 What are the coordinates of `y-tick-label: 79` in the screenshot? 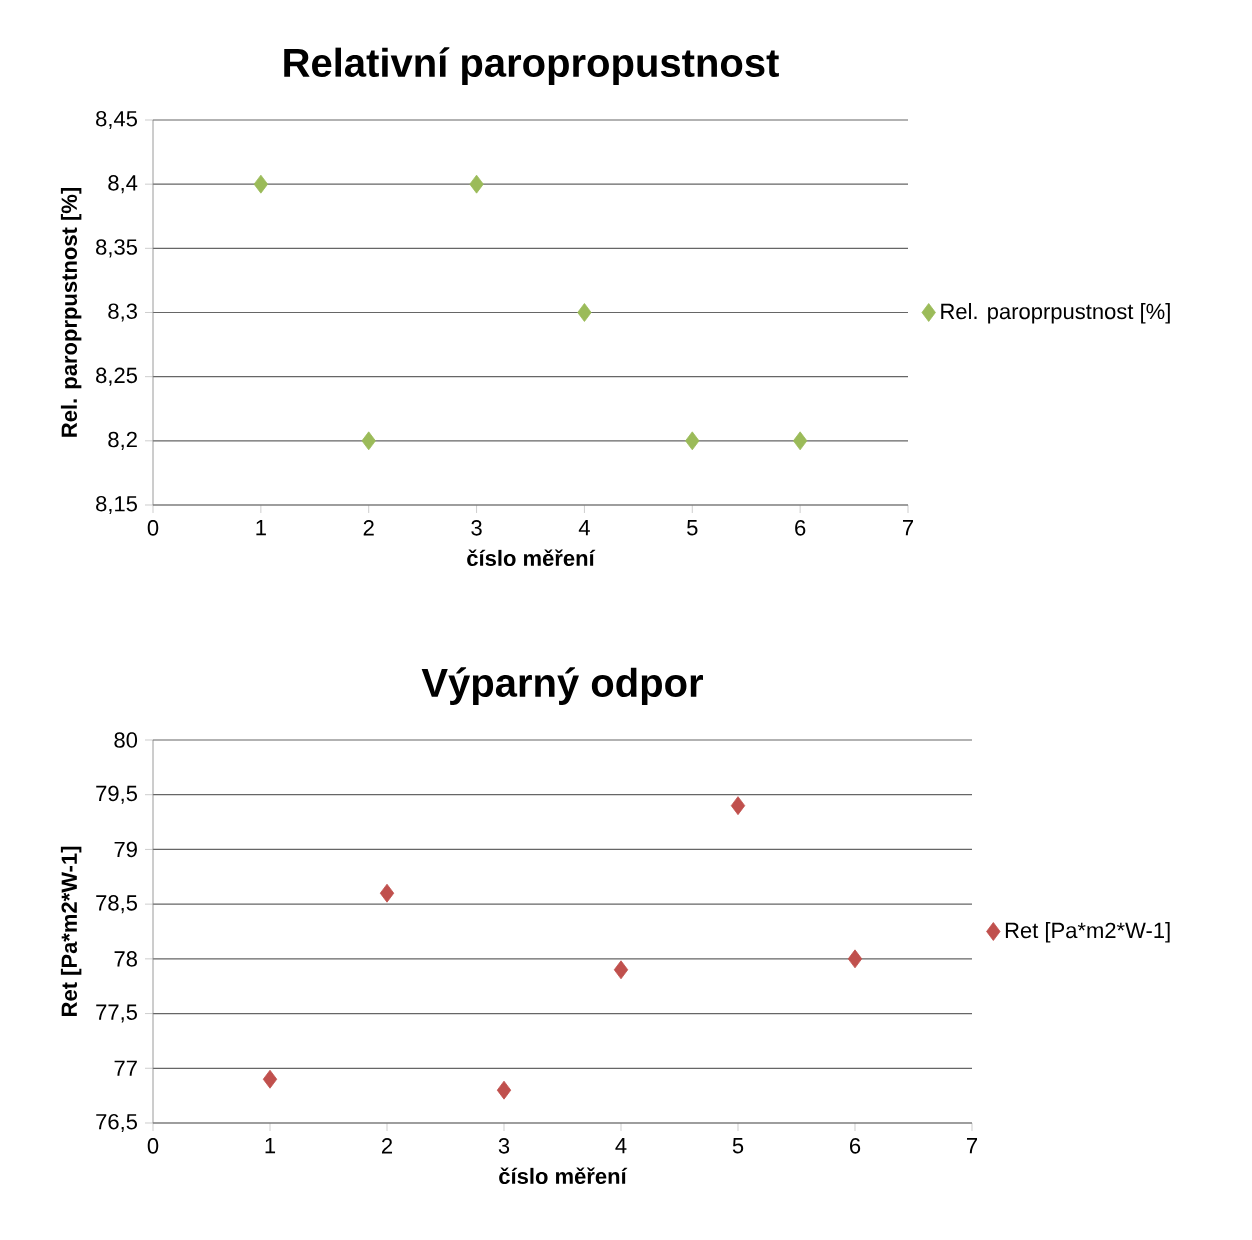 It's located at (125, 849).